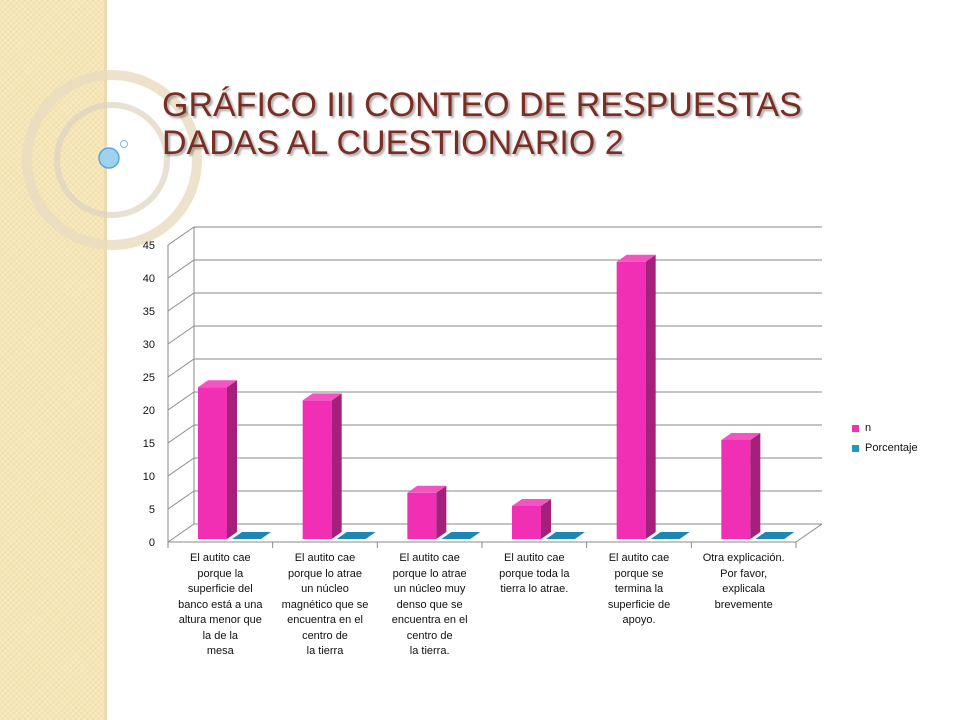 Image resolution: width=960 pixels, height=720 pixels. I want to click on decor-bubble-small, so click(124, 144).